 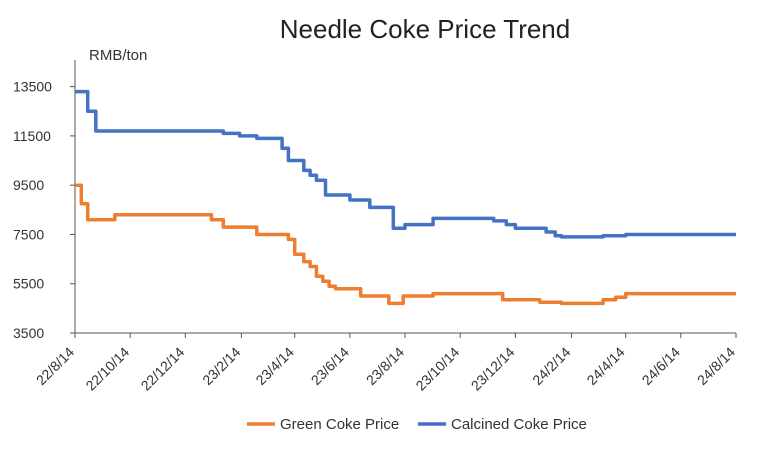 What do you see at coordinates (661, 366) in the screenshot?
I see `x-tick-label: 24/6/14` at bounding box center [661, 366].